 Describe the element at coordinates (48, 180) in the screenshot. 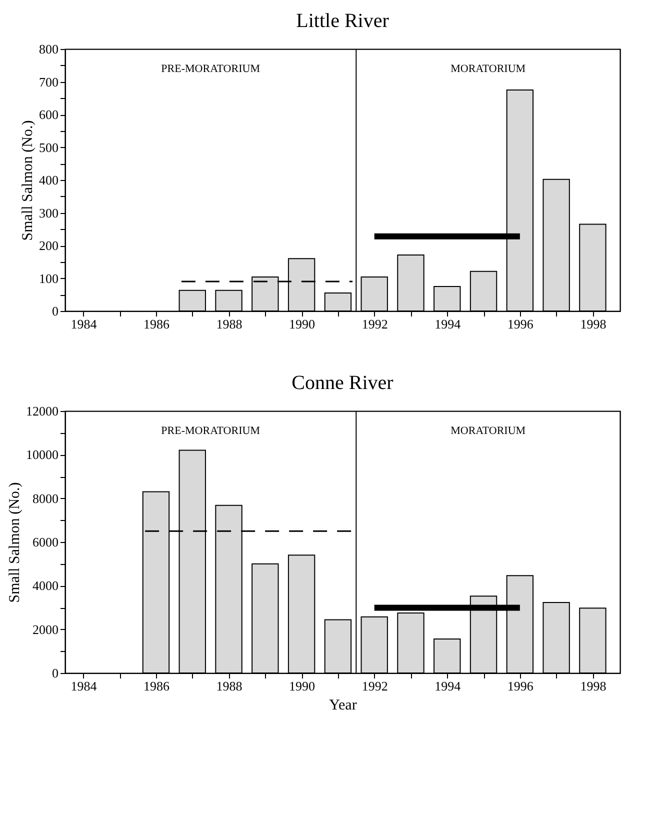

I see `y-tick-label: 400` at that location.